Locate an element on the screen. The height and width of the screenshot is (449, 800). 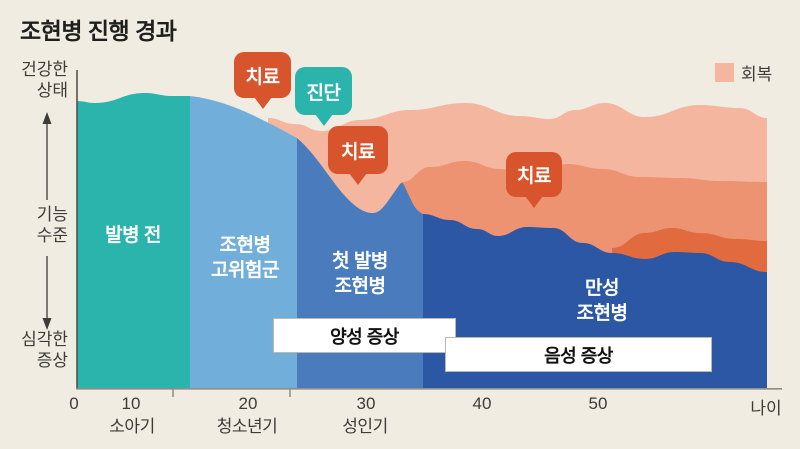
area-label-chronic: 만성 조현병 is located at coordinates (602, 301).